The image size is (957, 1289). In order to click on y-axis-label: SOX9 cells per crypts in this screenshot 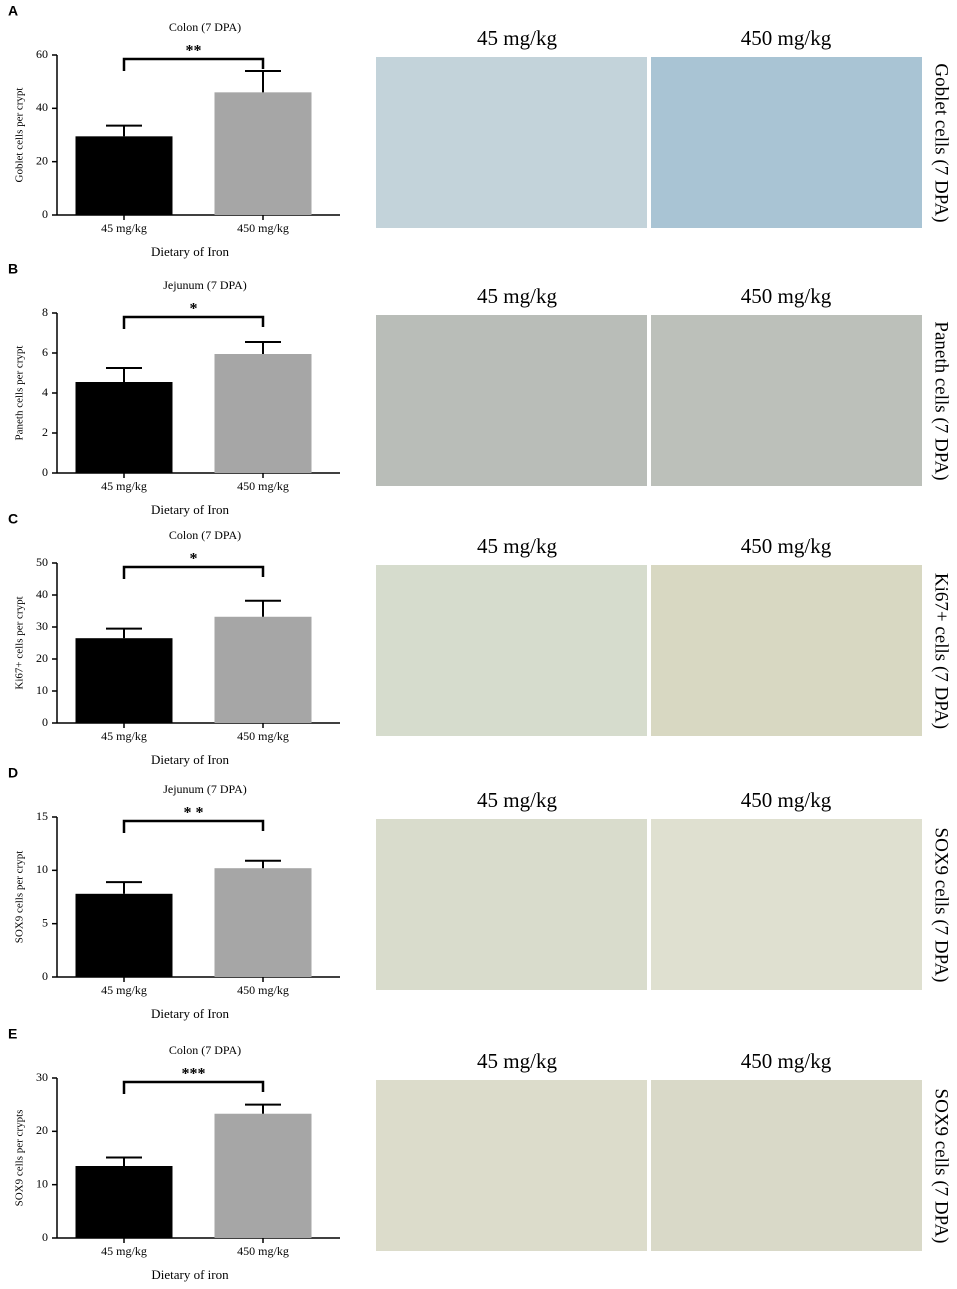, I will do `click(20, 1158)`.